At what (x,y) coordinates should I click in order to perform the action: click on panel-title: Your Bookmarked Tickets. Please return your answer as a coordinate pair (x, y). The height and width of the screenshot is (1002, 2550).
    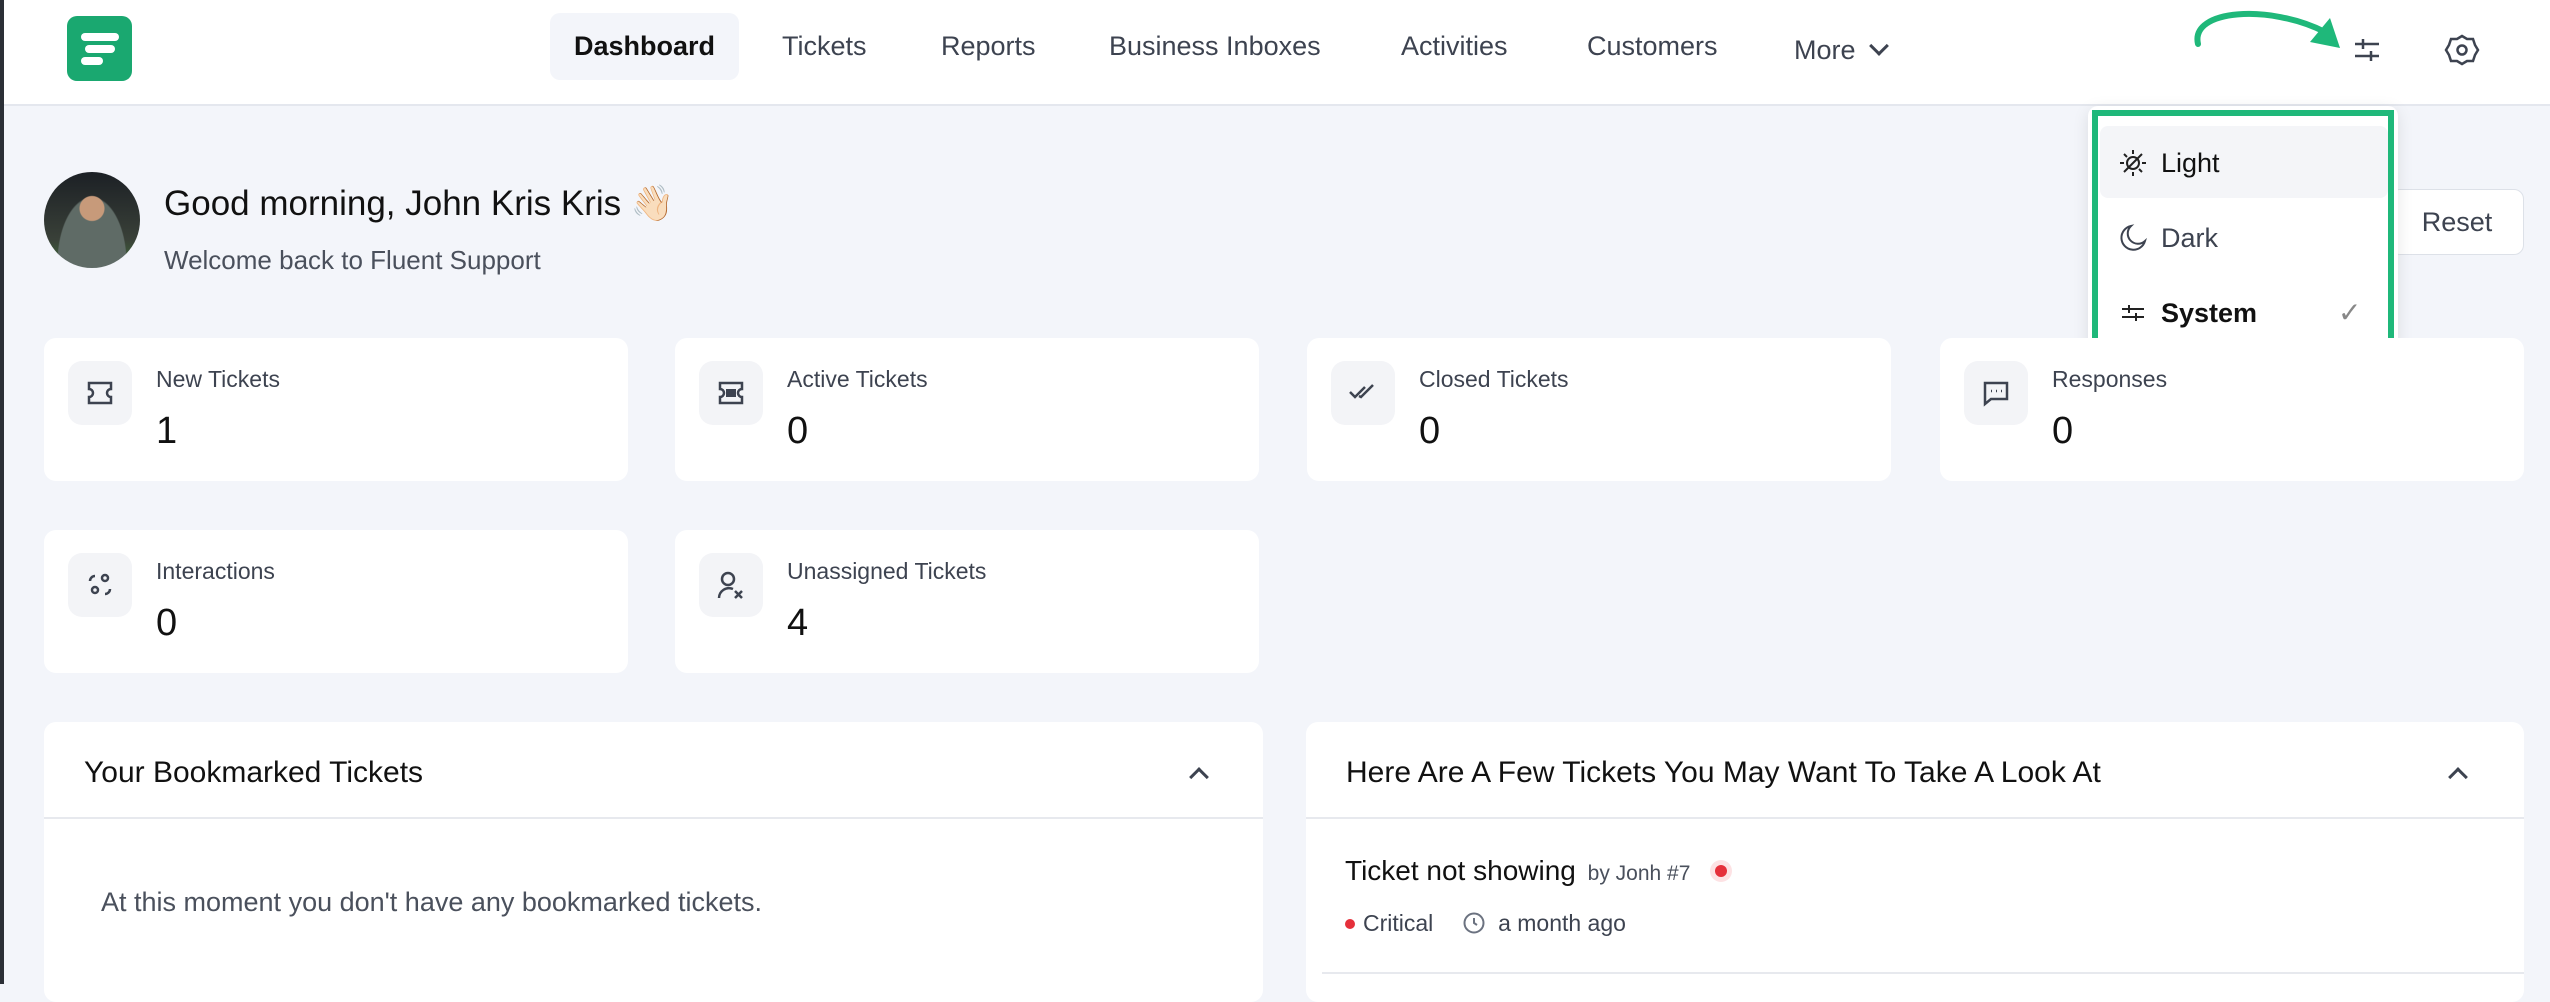
    Looking at the image, I should click on (254, 772).